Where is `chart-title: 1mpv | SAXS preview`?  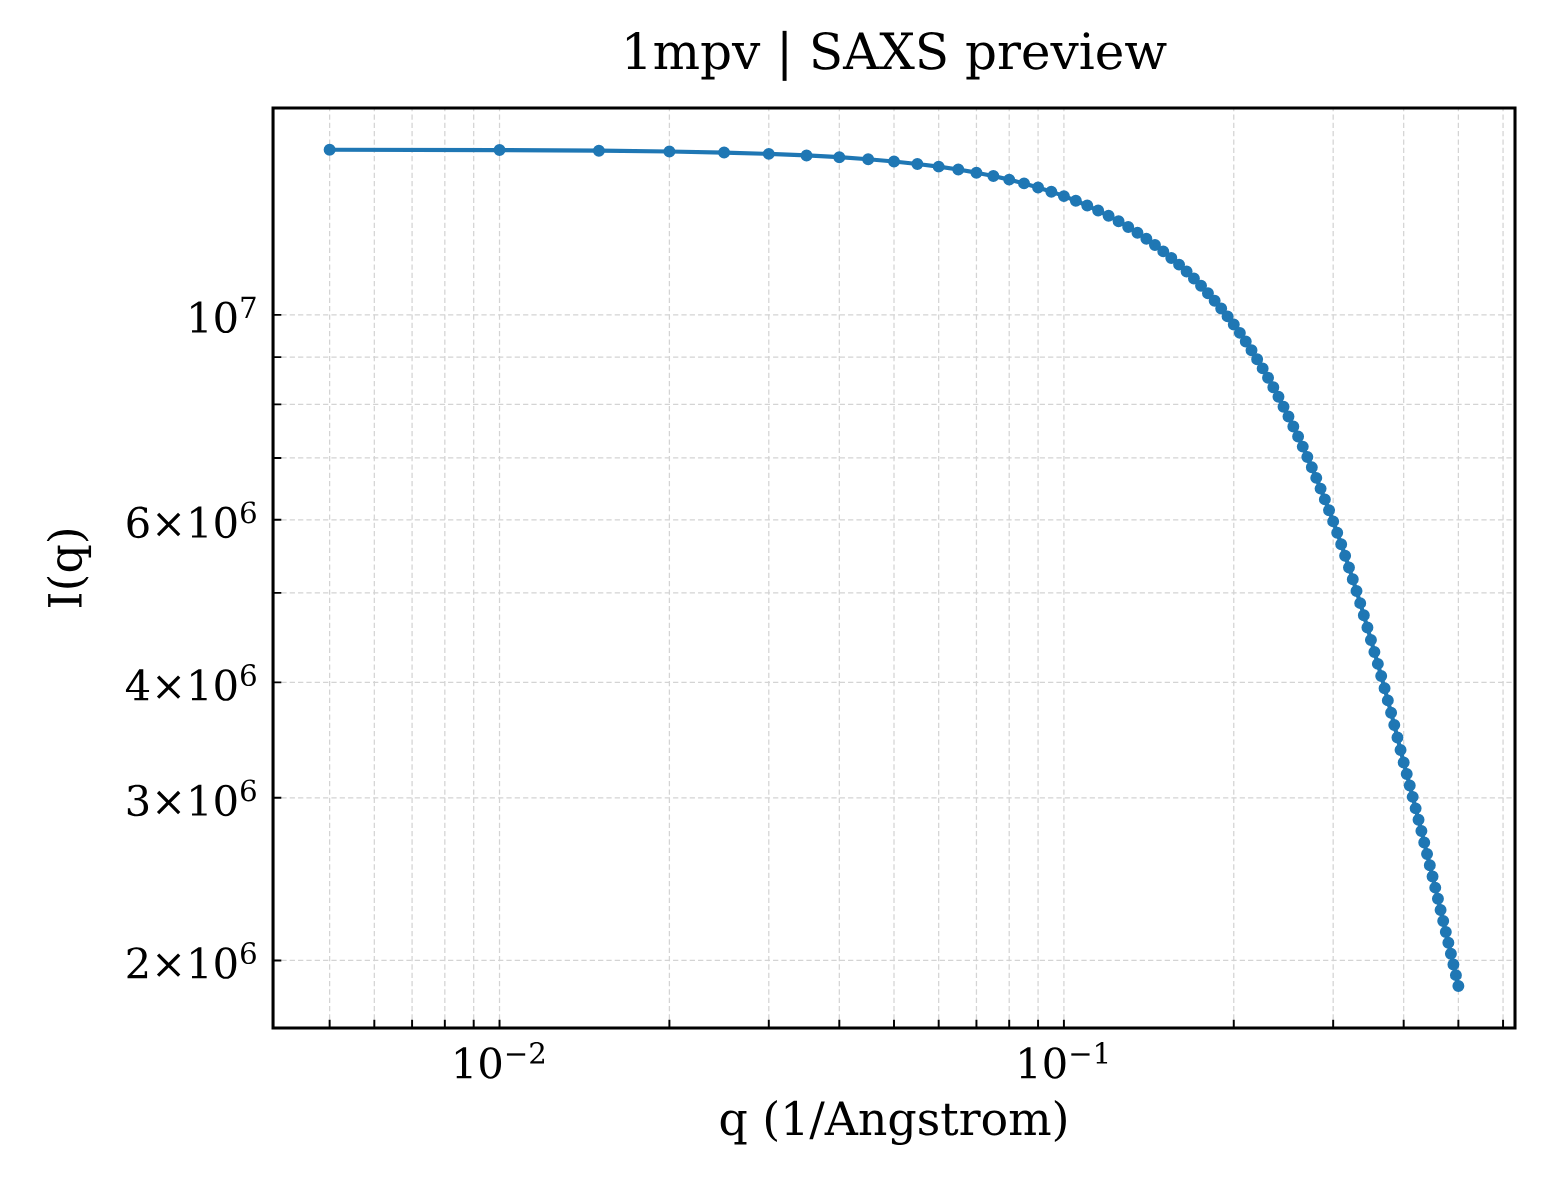 chart-title: 1mpv | SAXS preview is located at coordinates (896, 55).